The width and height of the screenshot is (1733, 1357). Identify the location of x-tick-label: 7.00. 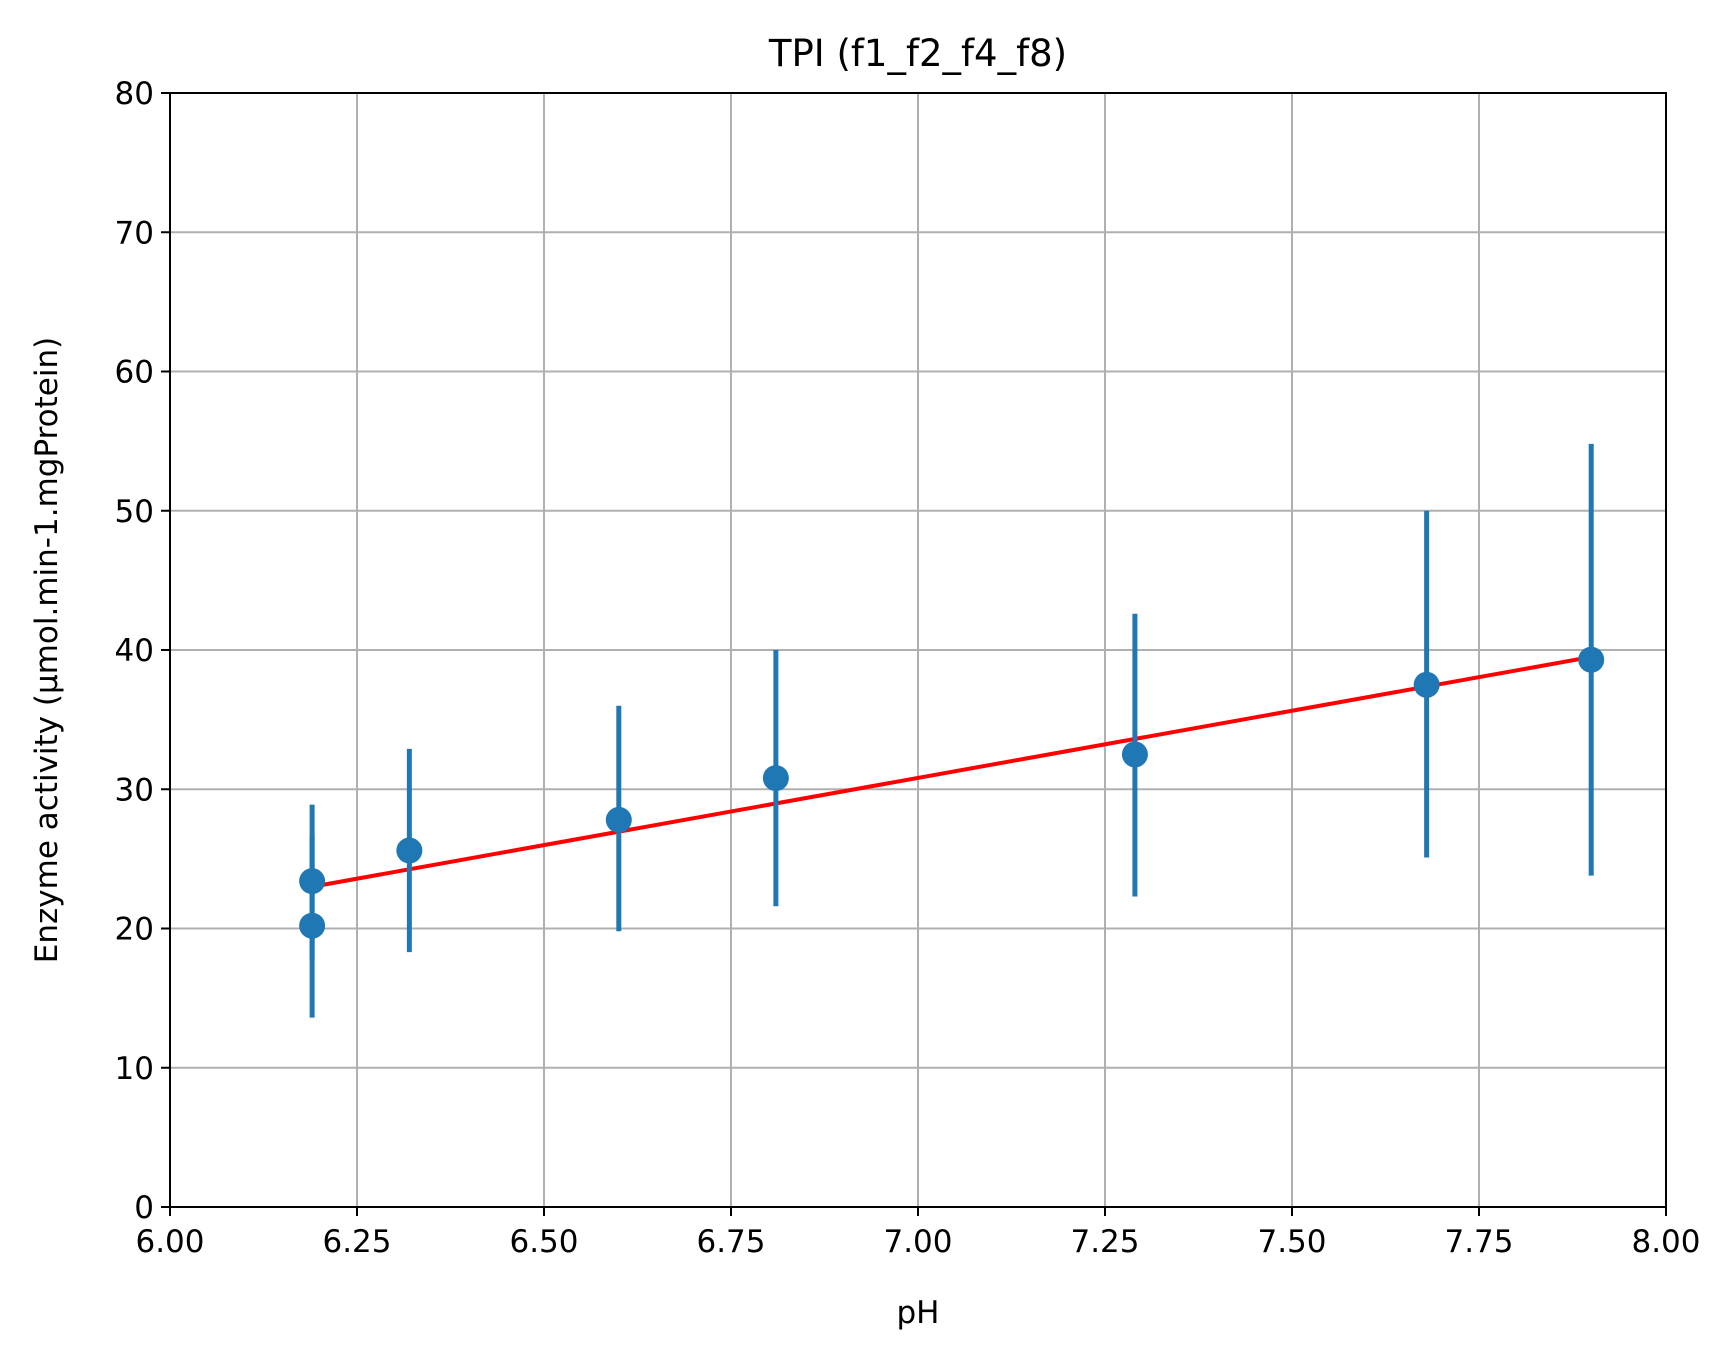
(917, 1242).